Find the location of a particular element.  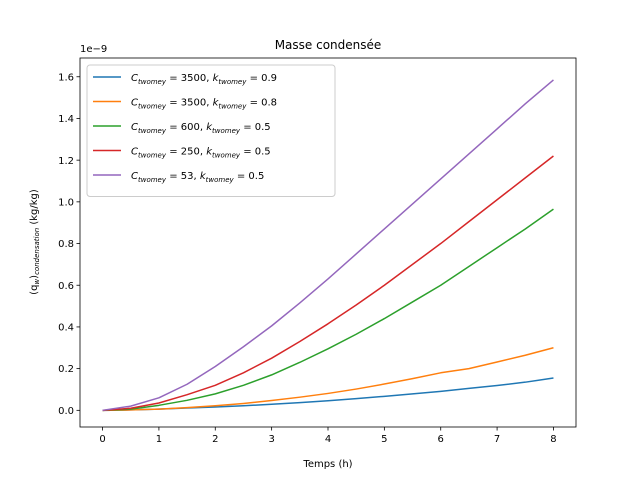

legend-entry-1: Ctwomey = 3500, ktwomey = 0.9 is located at coordinates (204, 79).